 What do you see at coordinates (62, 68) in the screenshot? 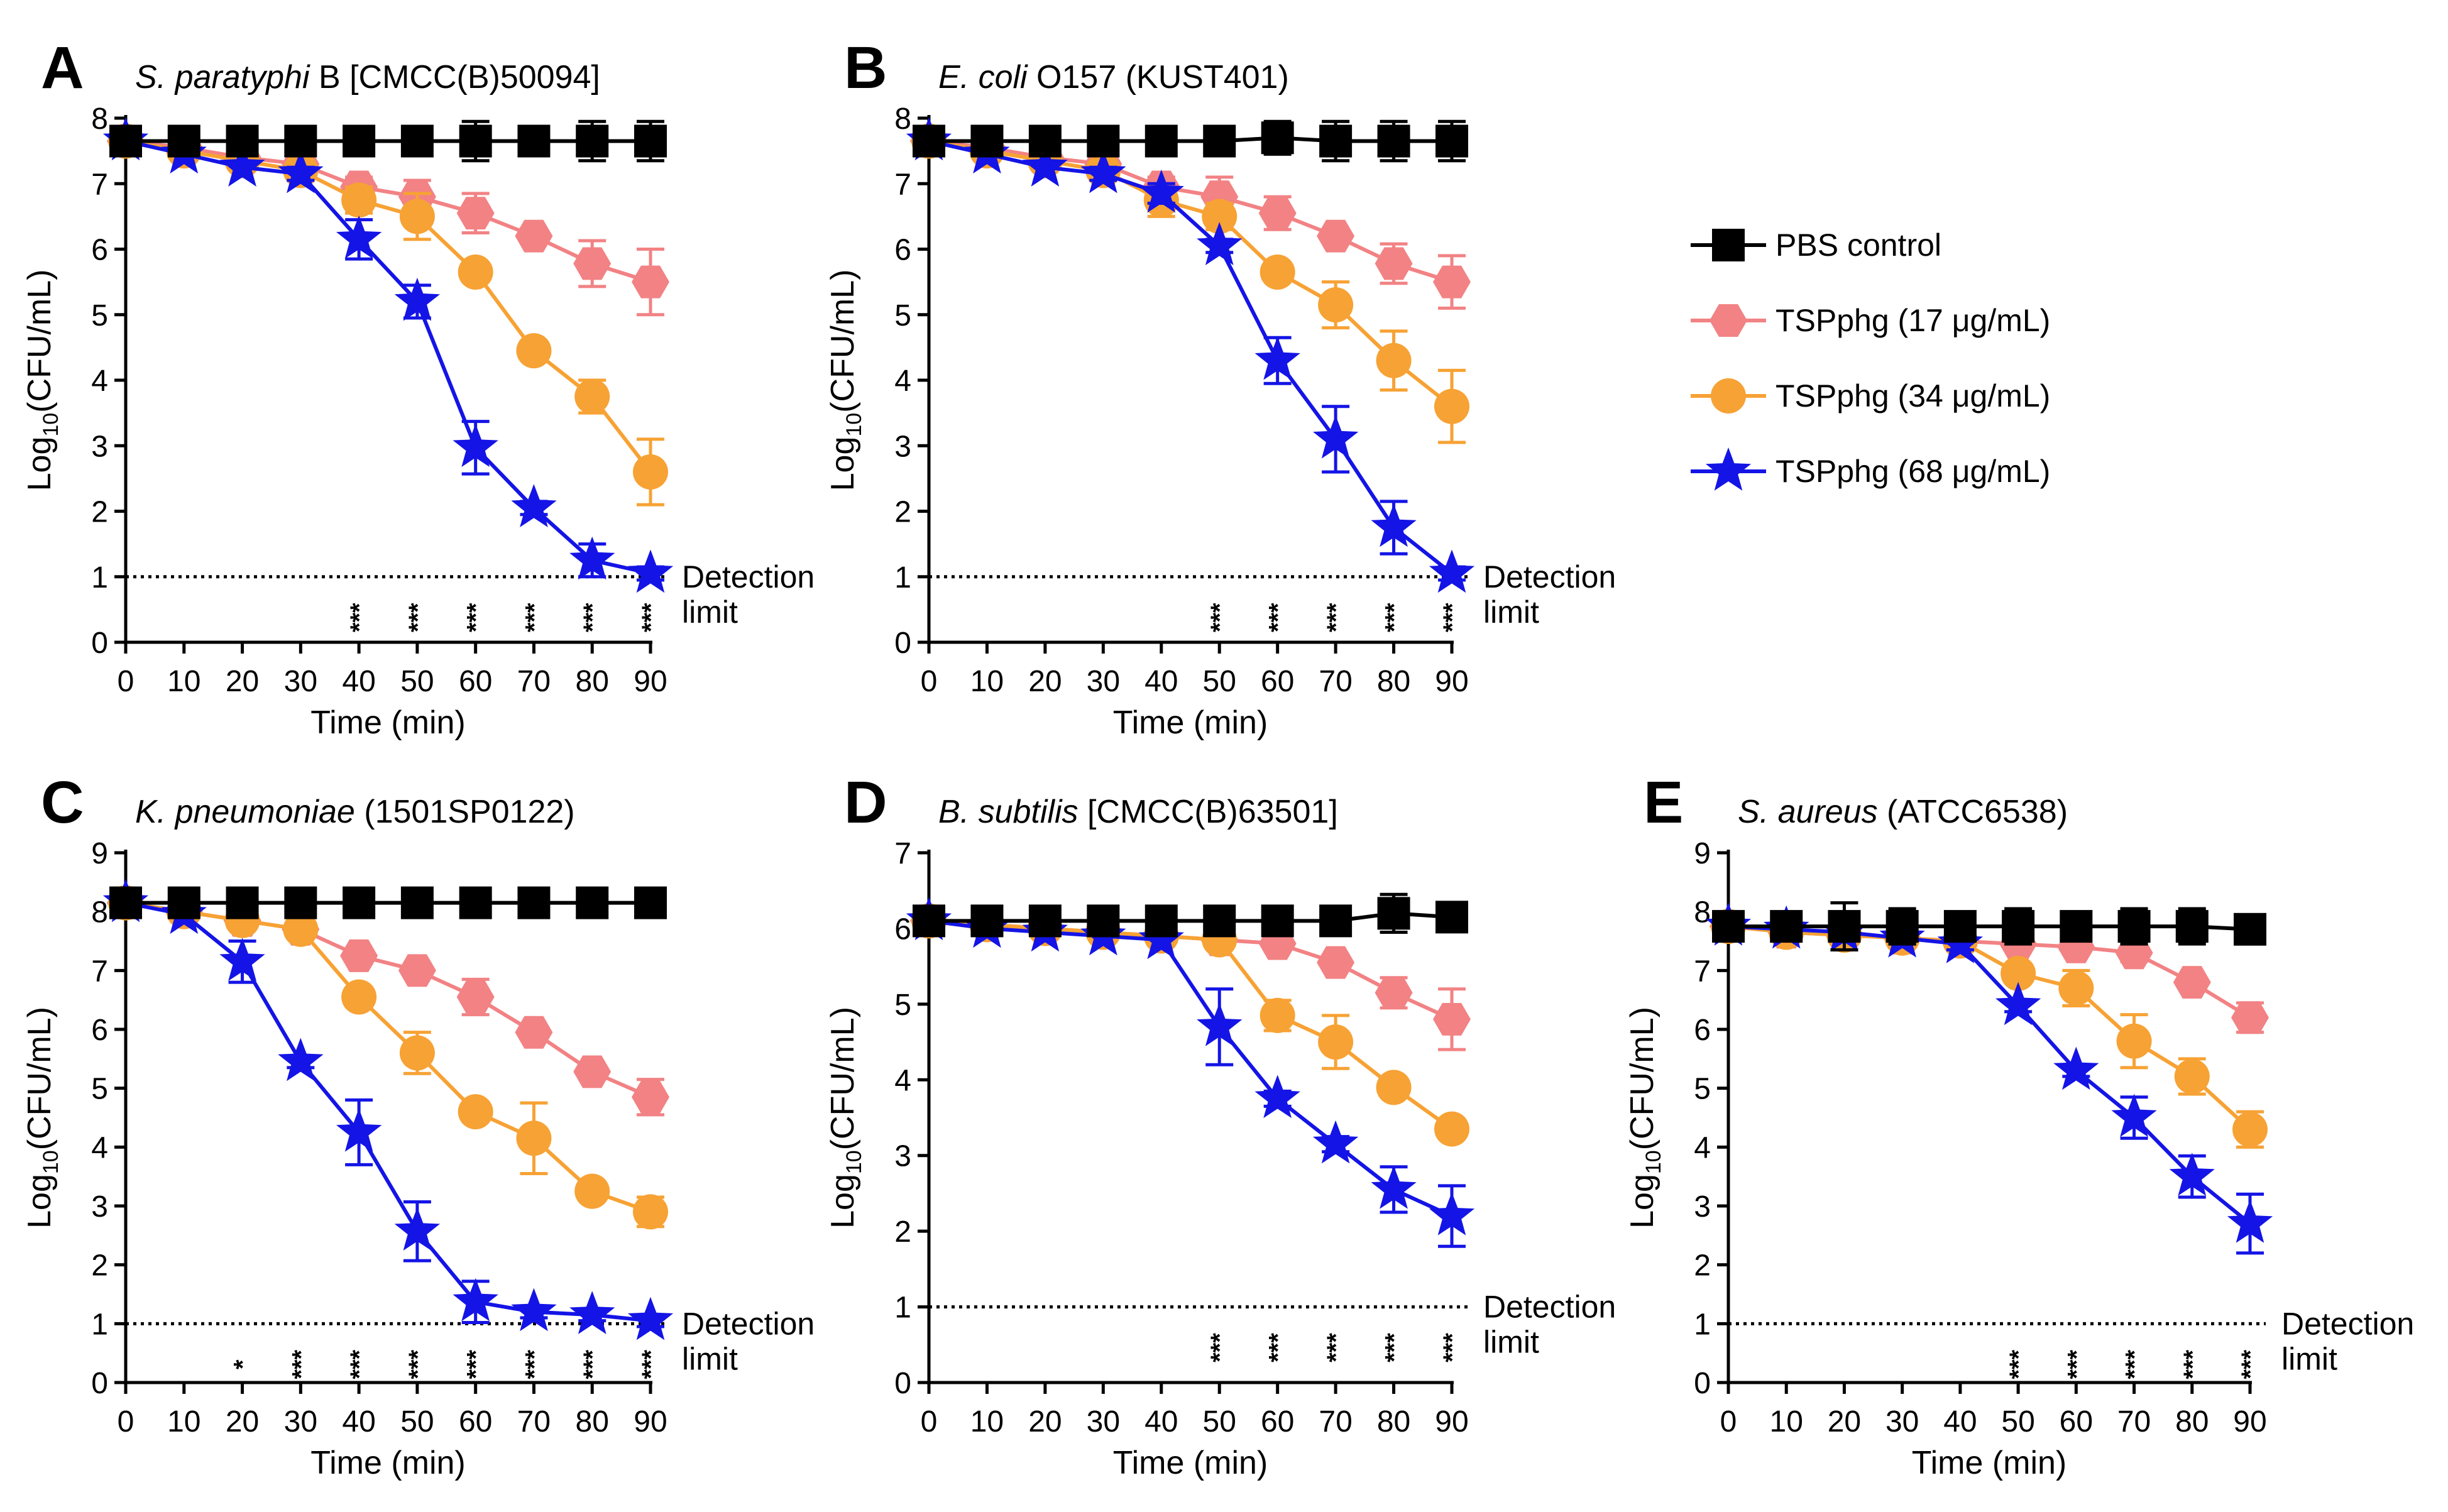
I see `panel-letter: A` at bounding box center [62, 68].